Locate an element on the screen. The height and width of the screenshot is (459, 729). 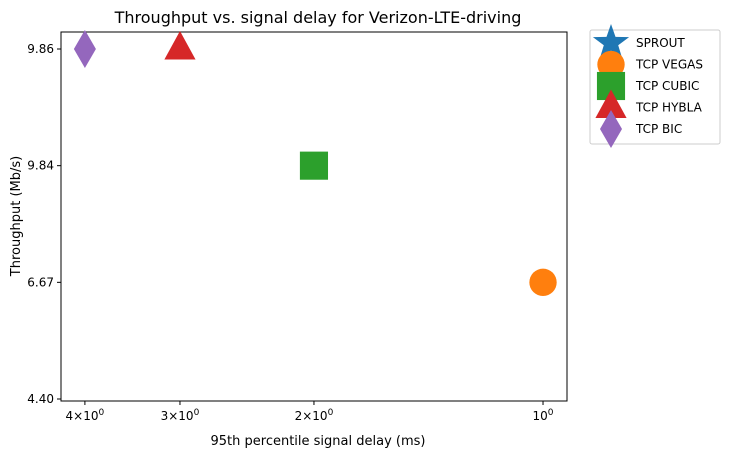
x-axis-ticks: 4×100 3×100 2×100 100 is located at coordinates (310, 412).